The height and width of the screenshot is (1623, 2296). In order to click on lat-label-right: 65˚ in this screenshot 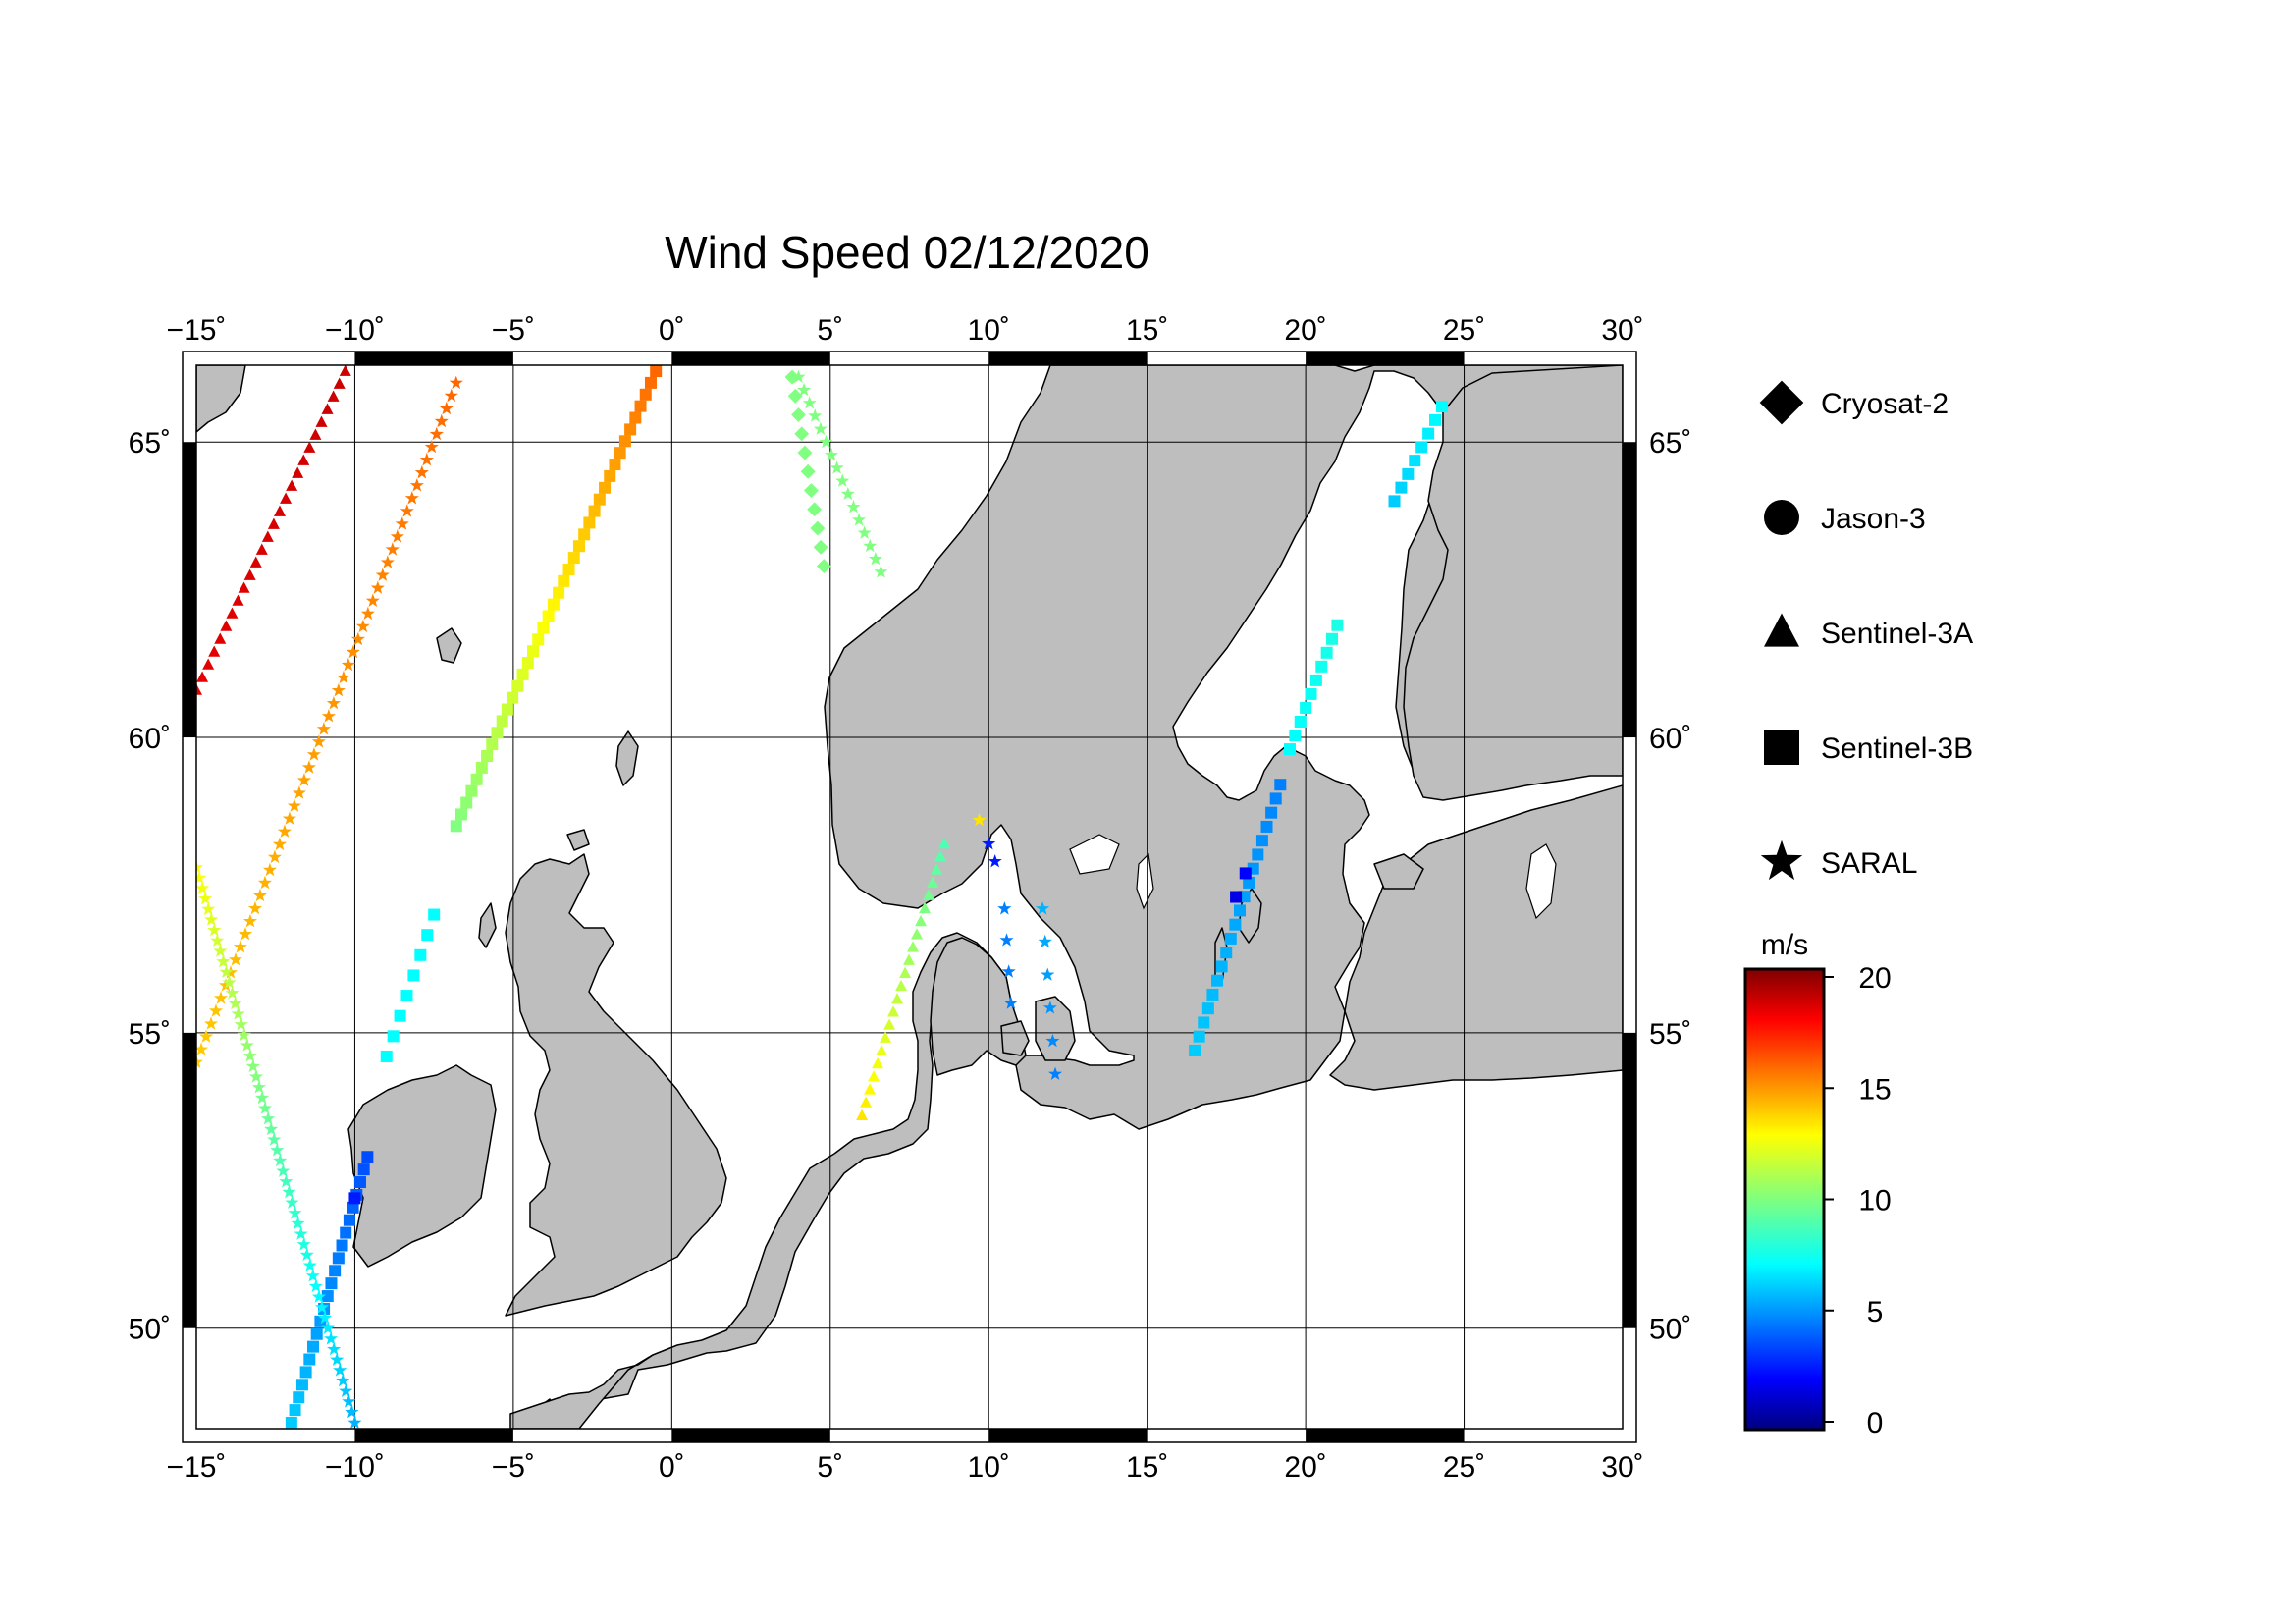, I will do `click(1670, 443)`.